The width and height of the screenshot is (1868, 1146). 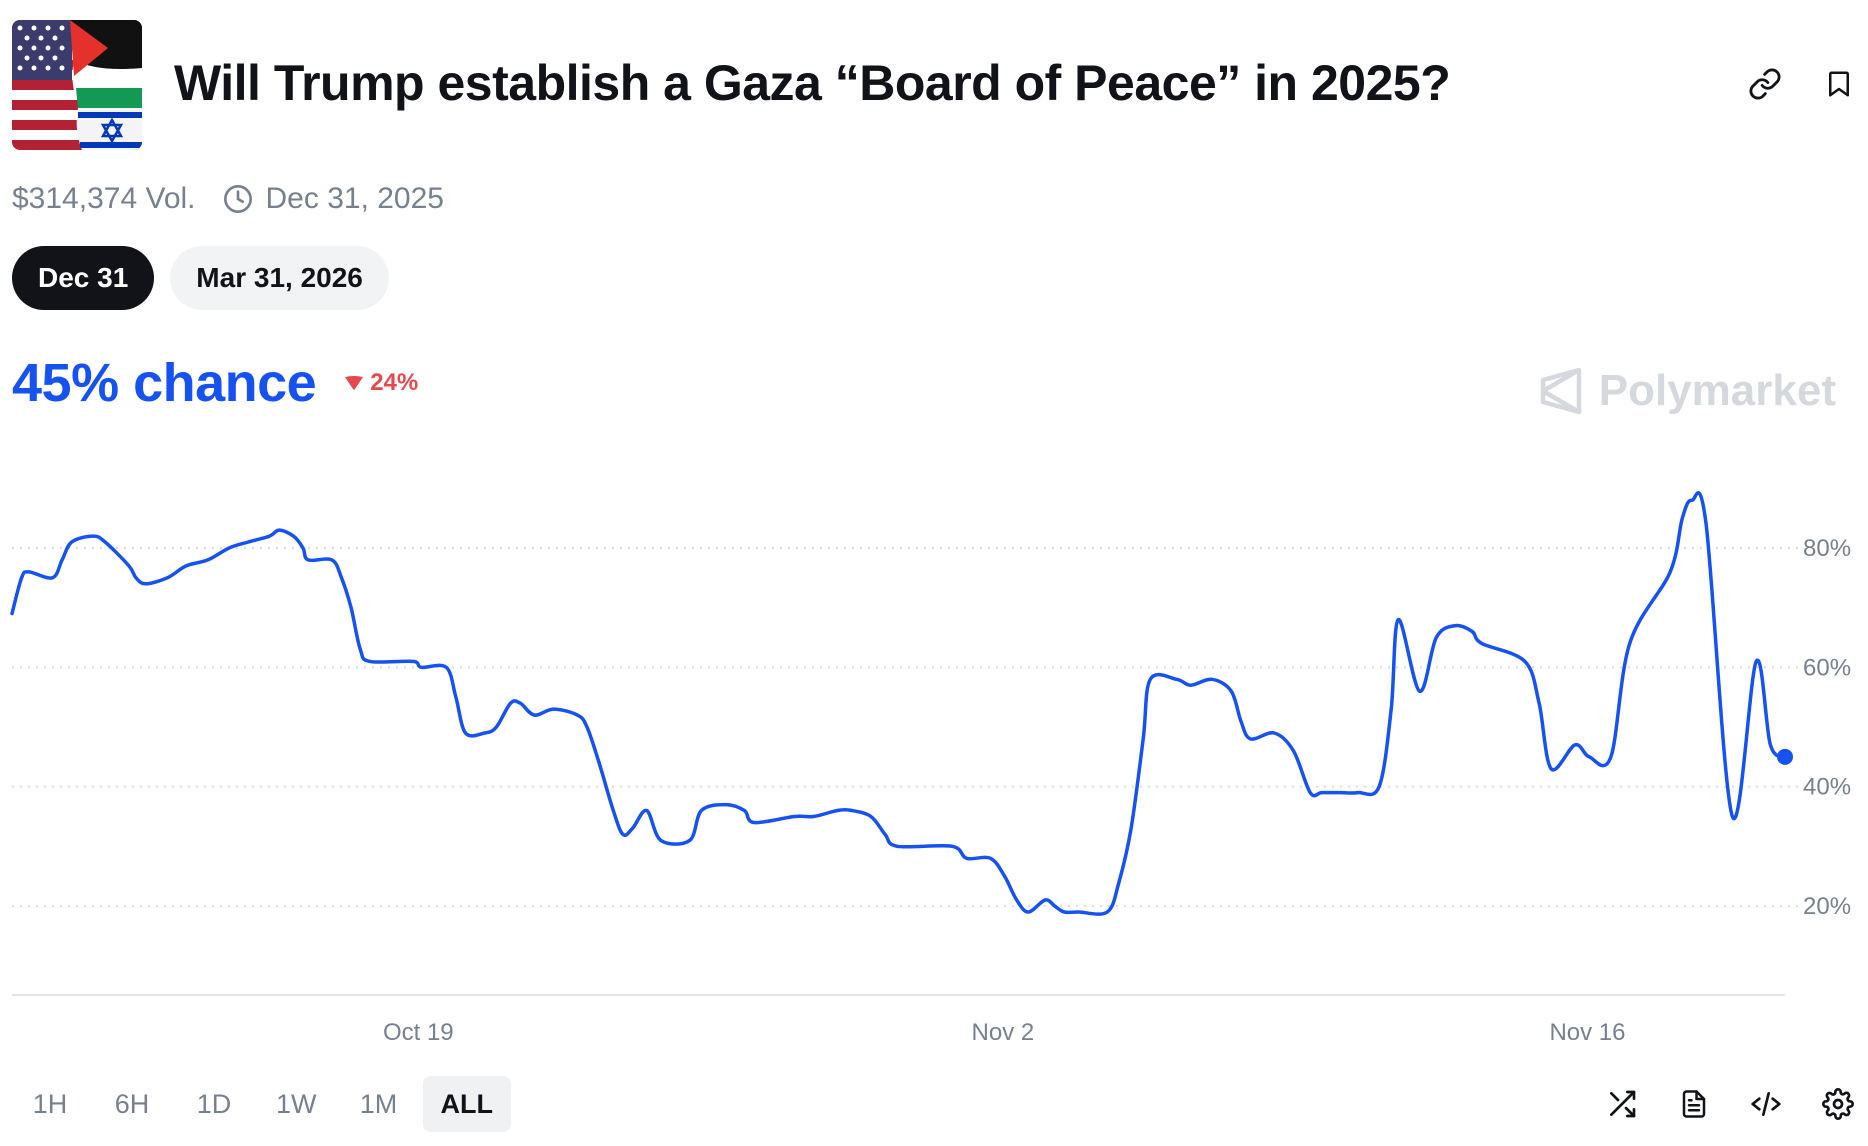 I want to click on y-tick-label: 40%, so click(x=1827, y=787).